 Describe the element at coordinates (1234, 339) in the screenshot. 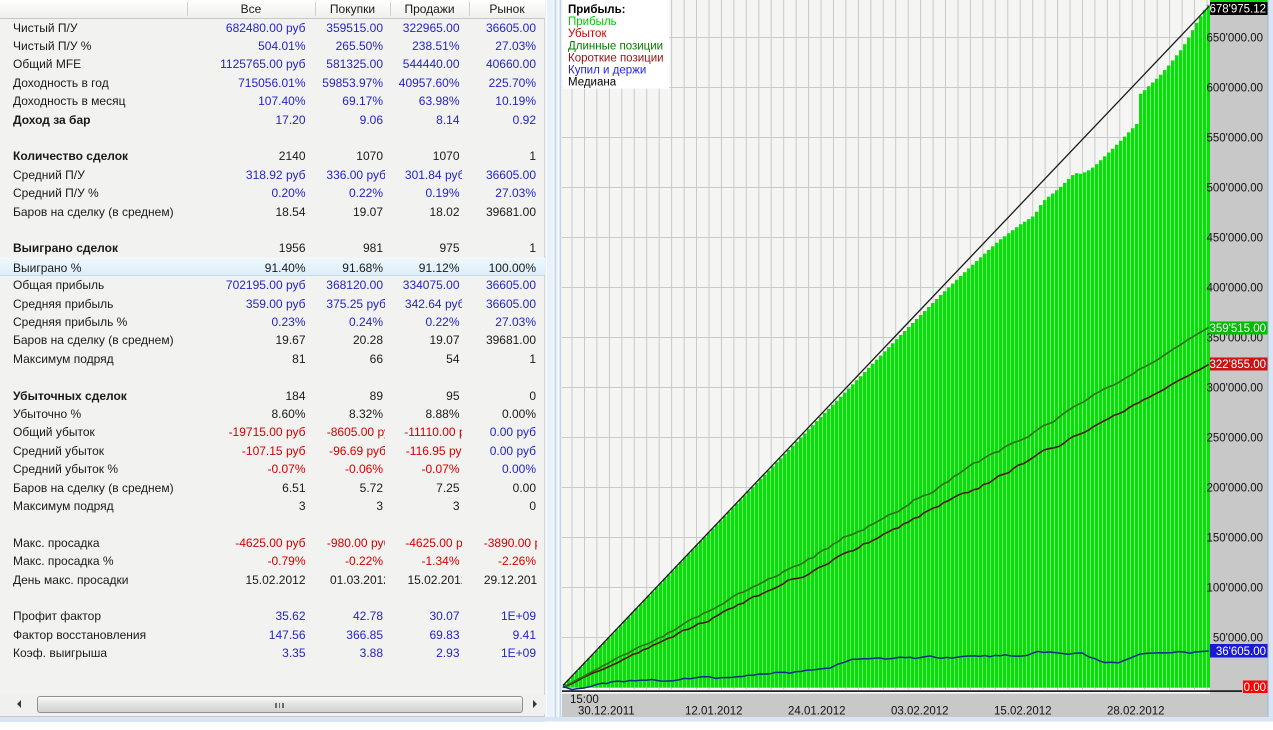

I see `svg-text: 350'000.00` at that location.